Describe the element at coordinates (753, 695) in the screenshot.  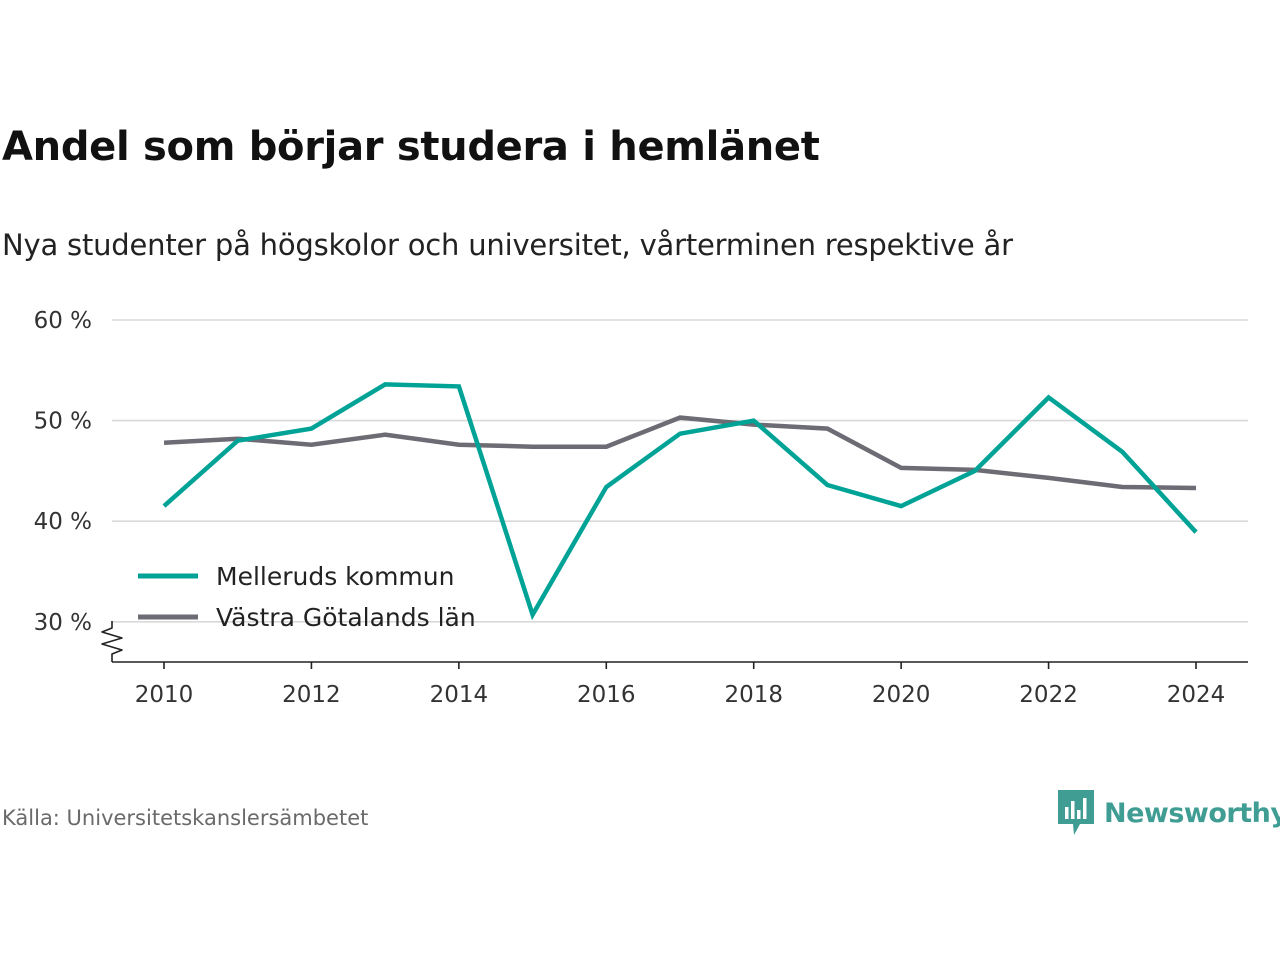
I see `x-tick-label: 2018` at that location.